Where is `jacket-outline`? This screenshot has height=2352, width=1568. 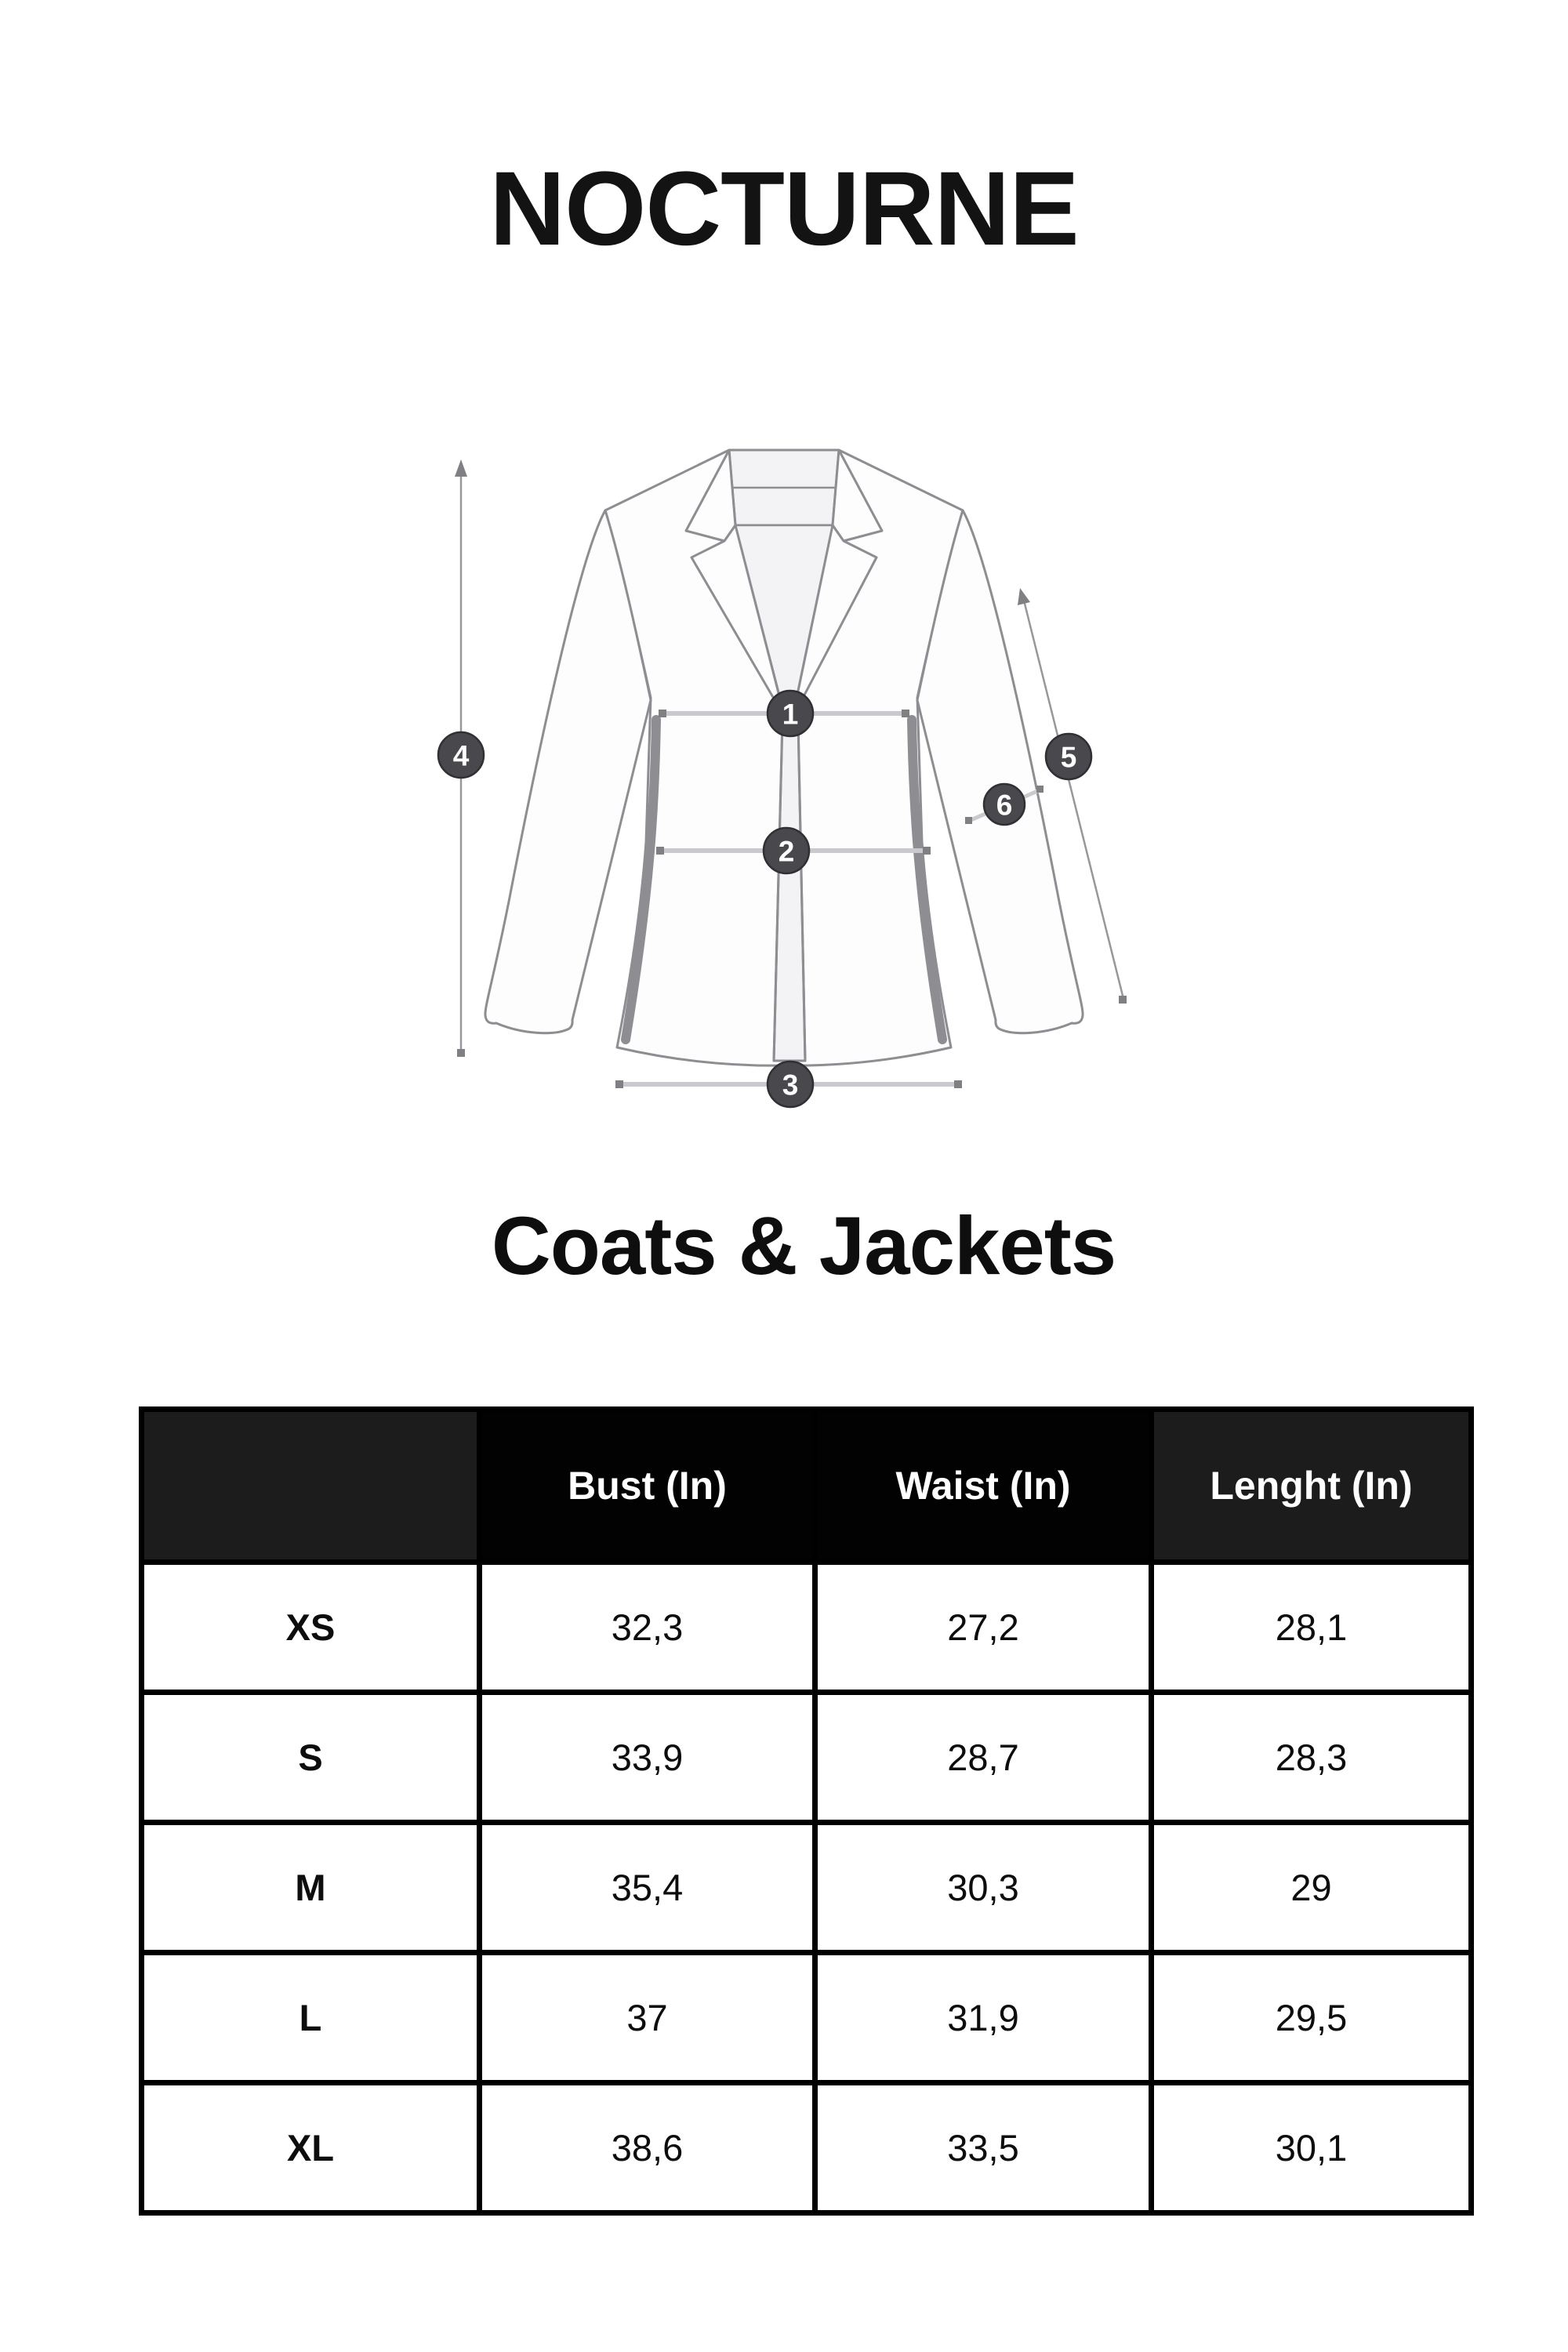
jacket-outline is located at coordinates (784, 757).